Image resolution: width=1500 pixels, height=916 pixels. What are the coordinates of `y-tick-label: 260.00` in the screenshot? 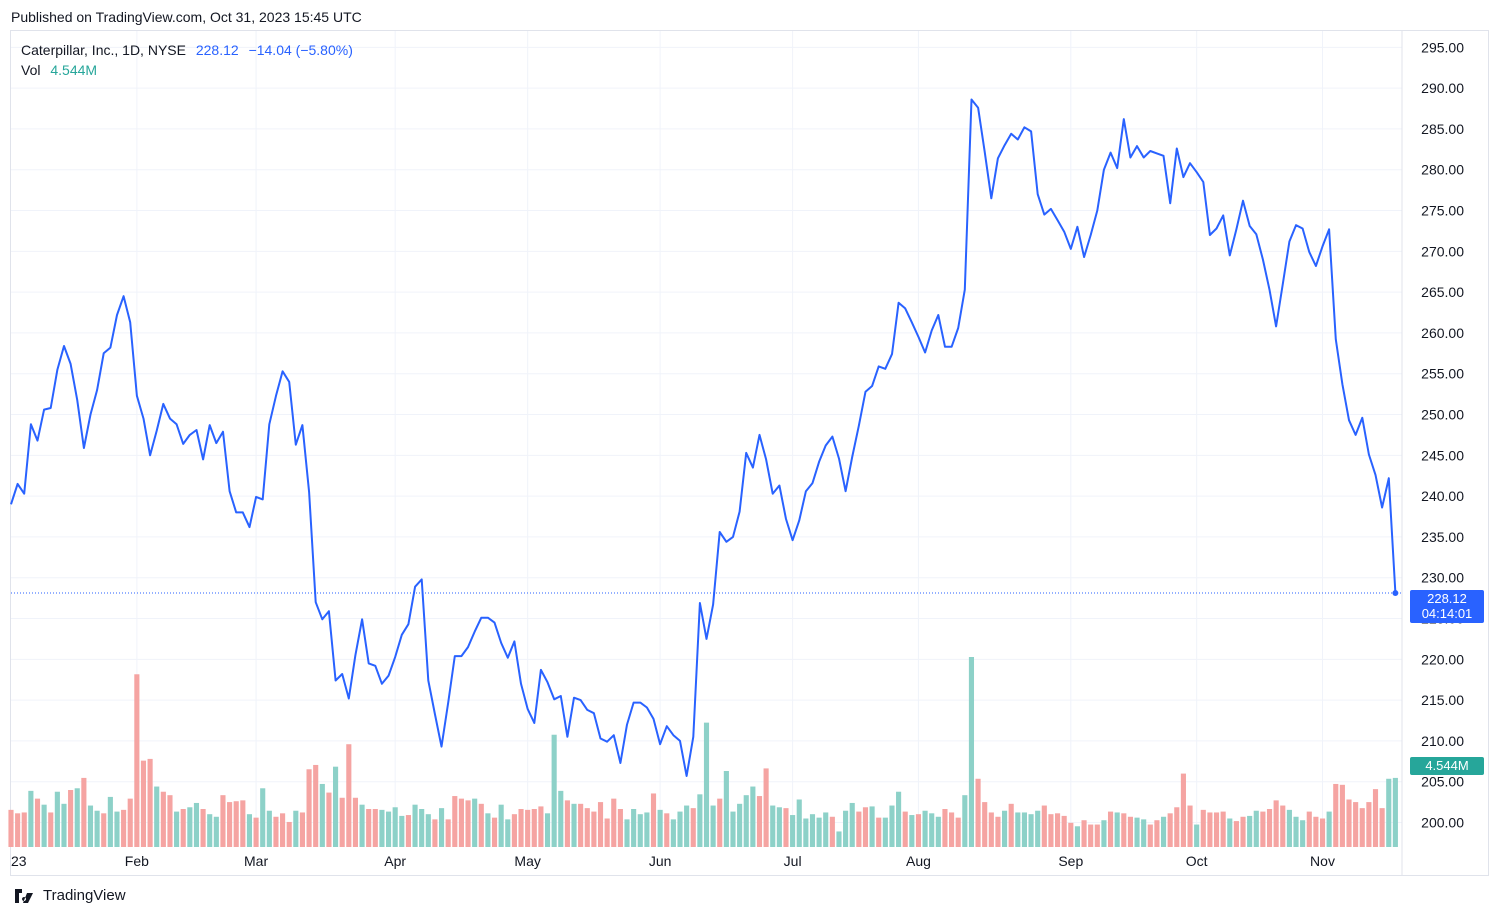 It's located at (1442, 333).